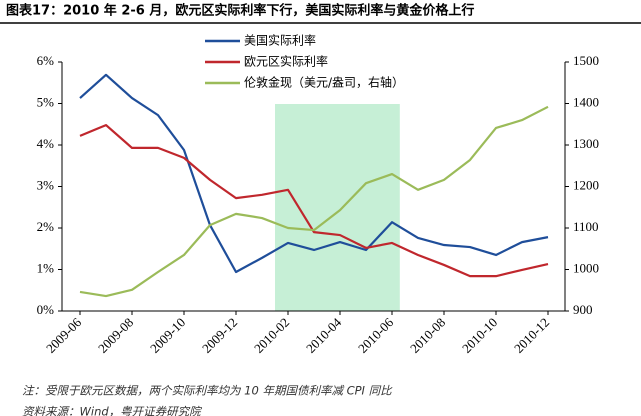  What do you see at coordinates (46, 184) in the screenshot?
I see `y-tick-label: 3%` at bounding box center [46, 184].